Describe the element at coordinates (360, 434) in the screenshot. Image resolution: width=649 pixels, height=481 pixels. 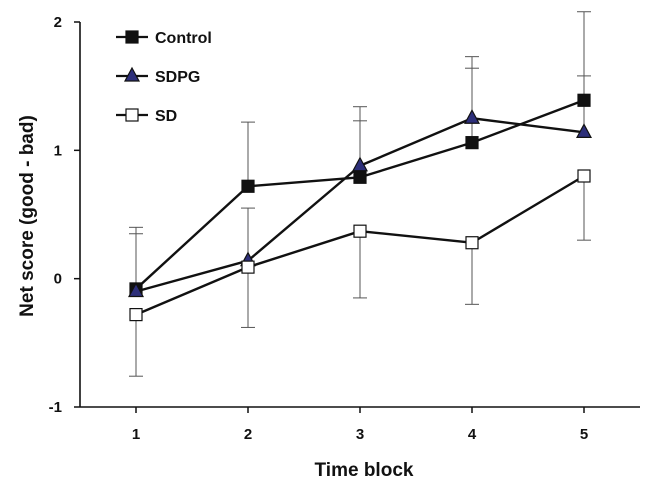
I see `x-tick-label: 3` at that location.